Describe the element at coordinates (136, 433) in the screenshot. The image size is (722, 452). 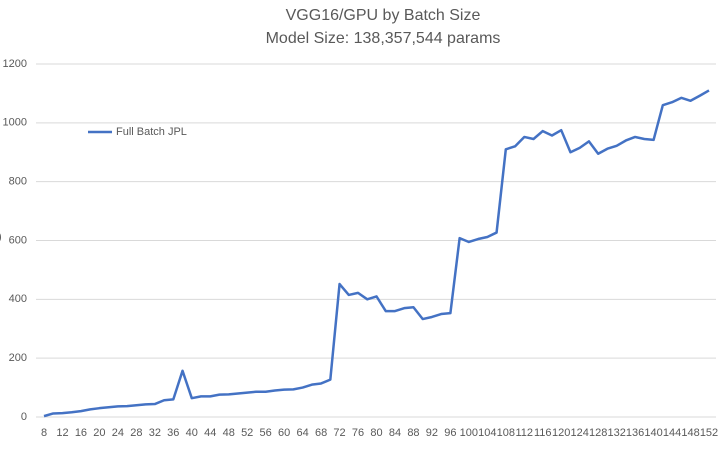
I see `x-tick-label: 28` at that location.